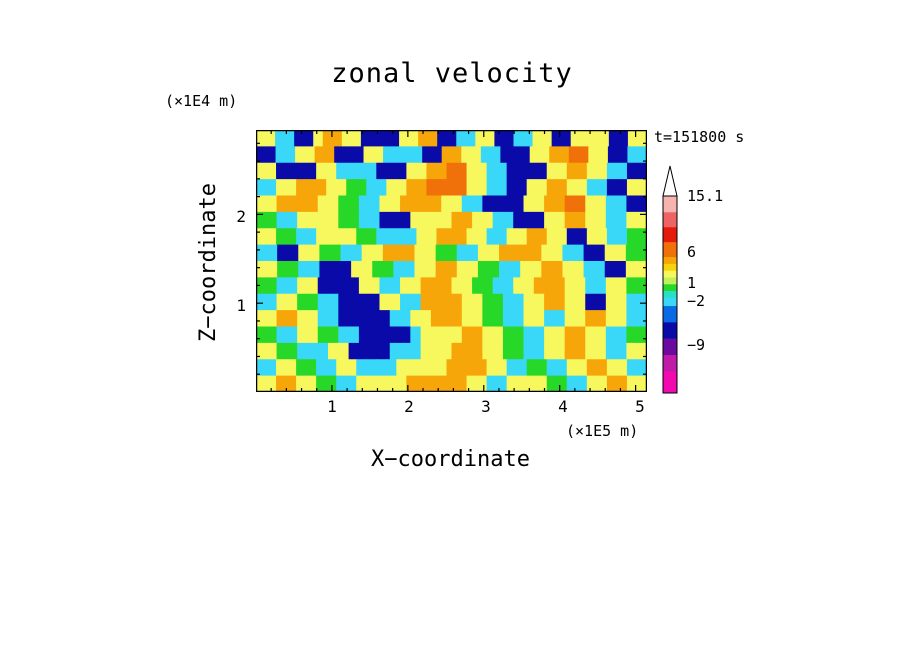 The height and width of the screenshot is (654, 904). I want to click on x-tick-label: 2, so click(409, 406).